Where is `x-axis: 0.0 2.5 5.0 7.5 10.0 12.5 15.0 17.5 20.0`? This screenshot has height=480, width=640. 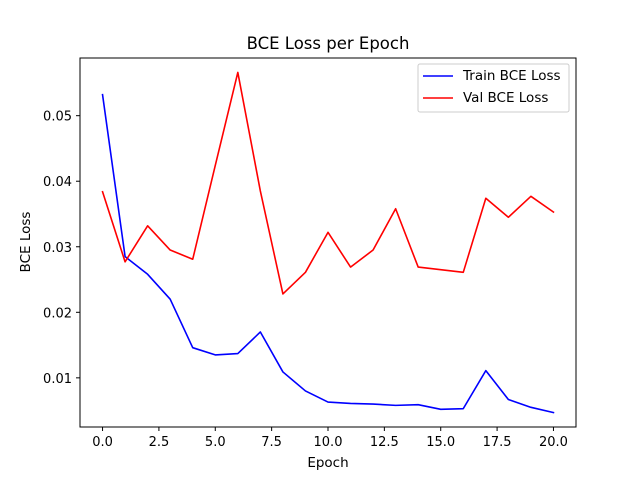
x-axis: 0.0 2.5 5.0 7.5 10.0 12.5 15.0 17.5 20.0 is located at coordinates (330, 438).